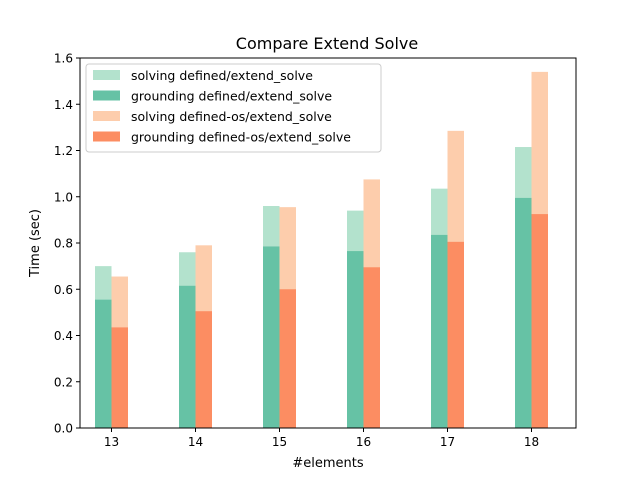 This screenshot has width=640, height=480. What do you see at coordinates (231, 96) in the screenshot?
I see `legend-label: grounding defined/extend_solve` at bounding box center [231, 96].